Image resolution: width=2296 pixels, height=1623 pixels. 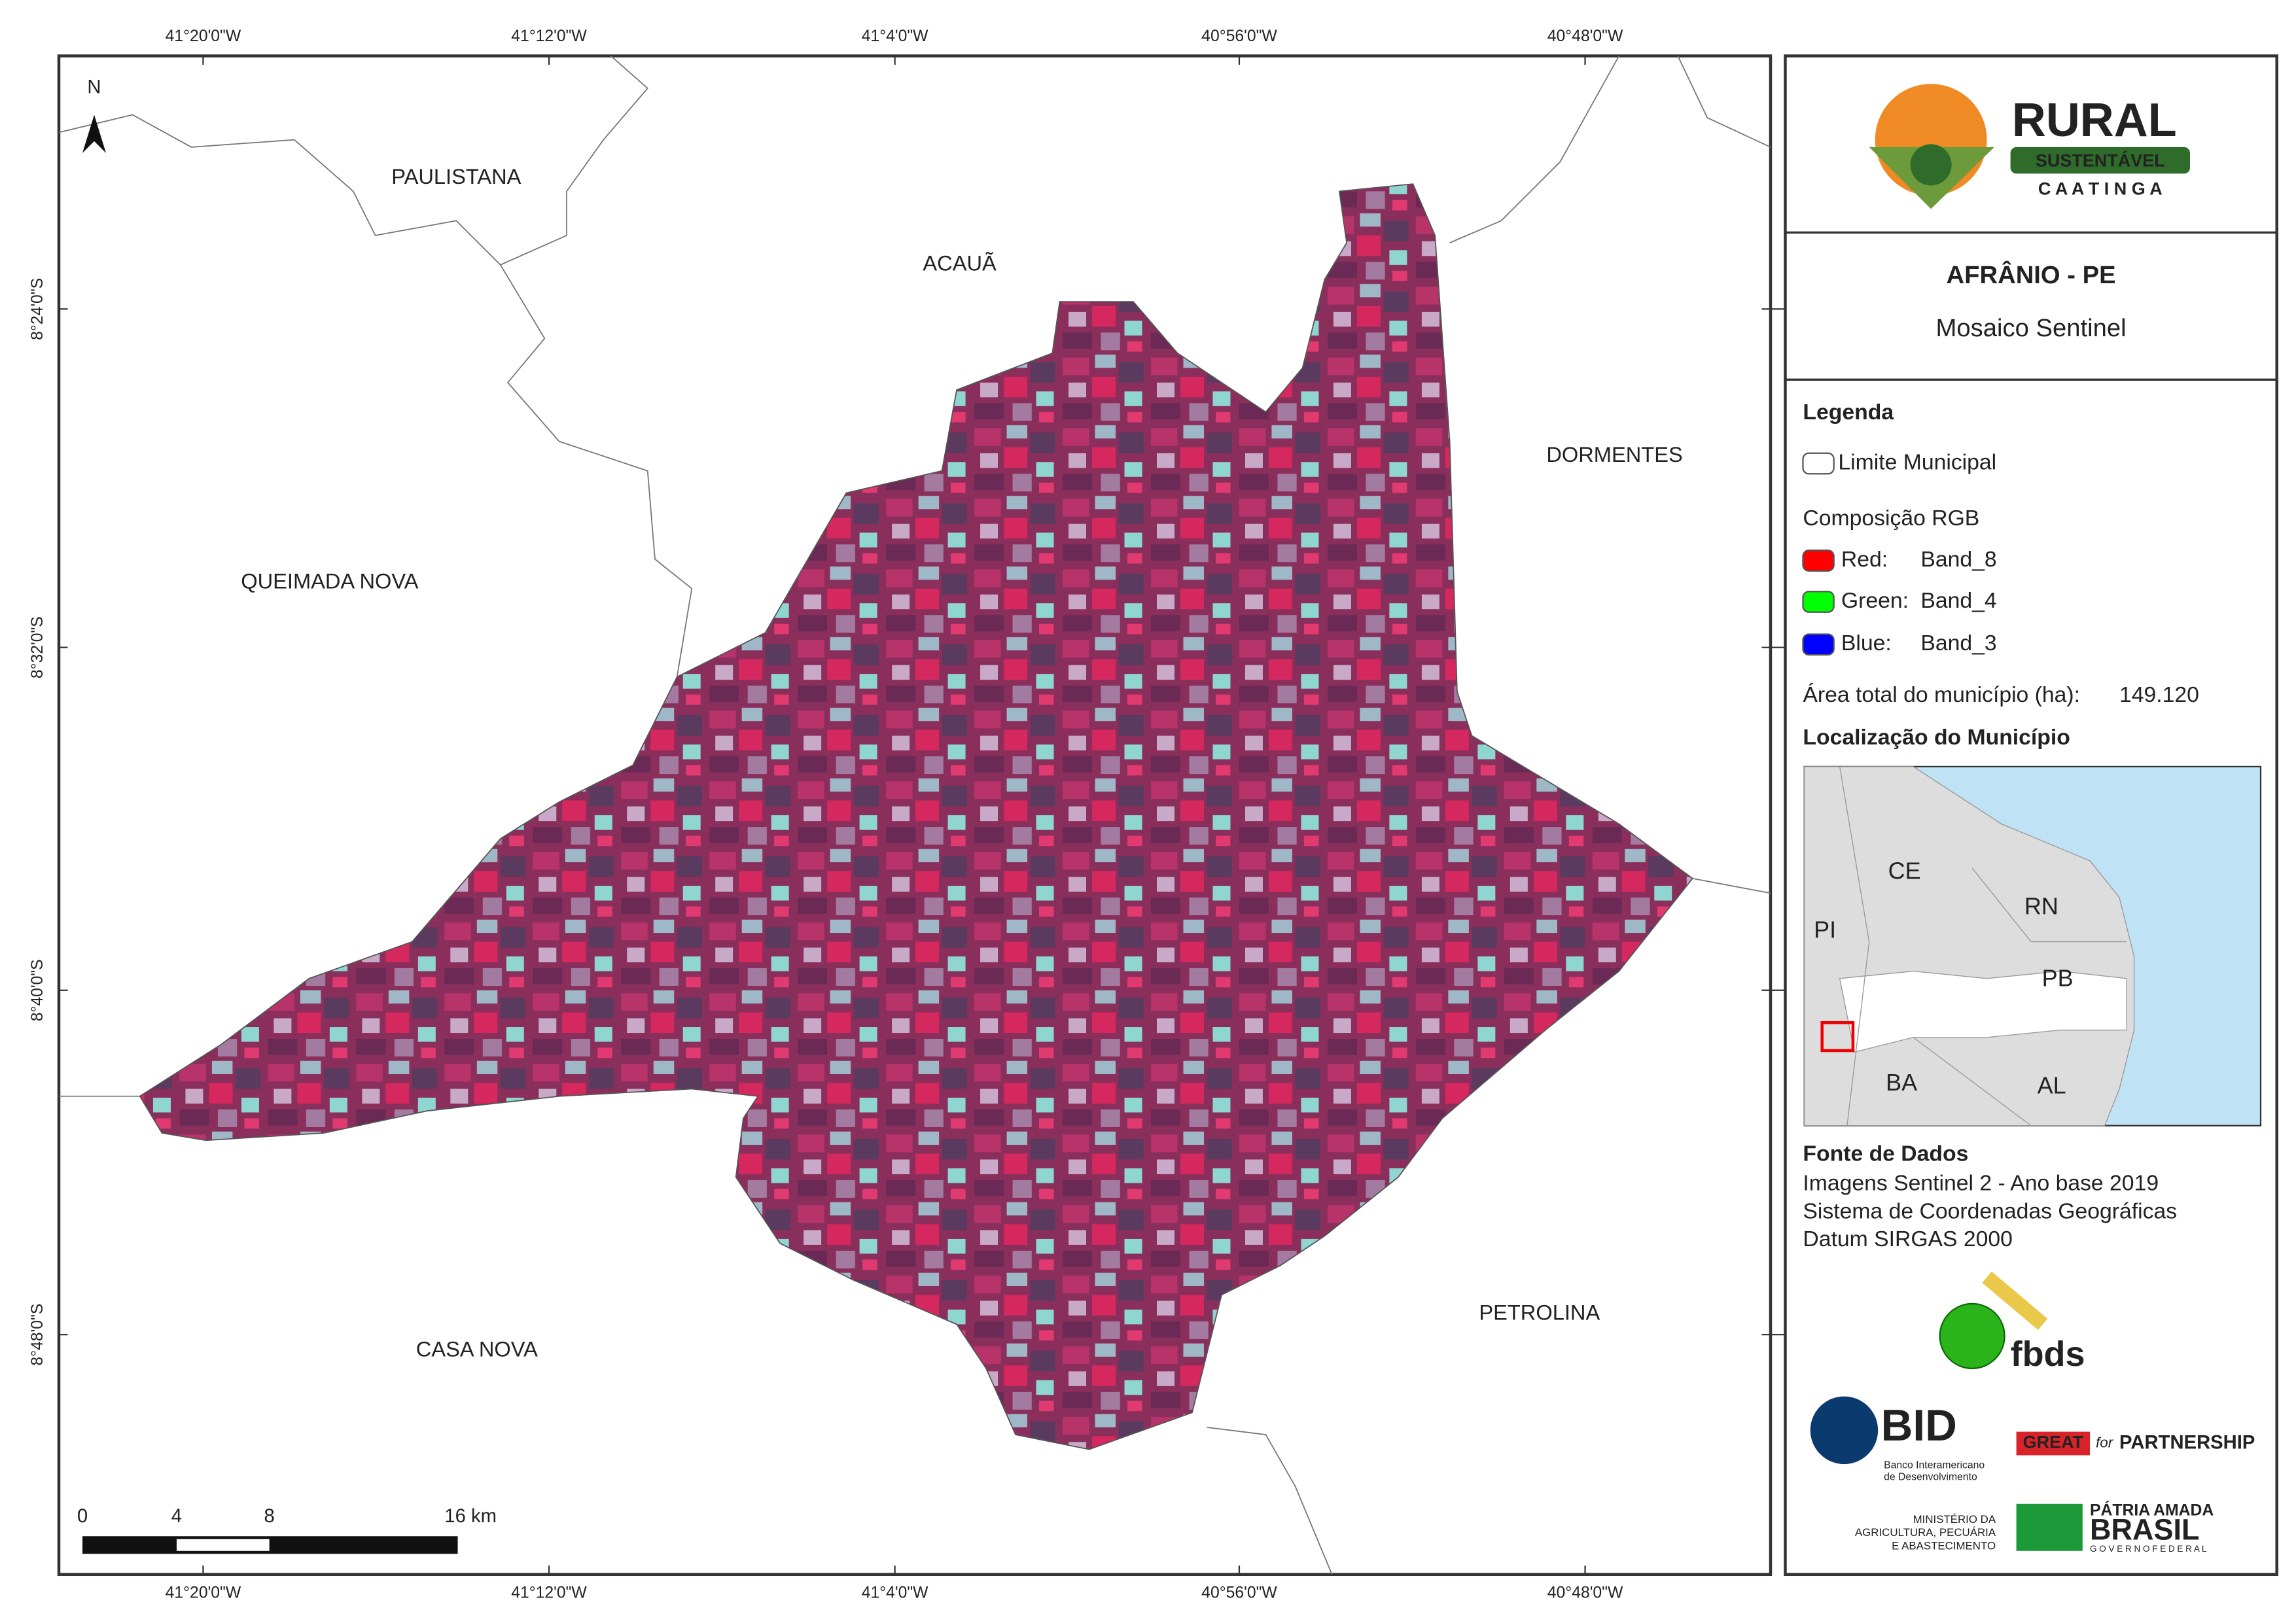 What do you see at coordinates (456, 176) in the screenshot?
I see `place-label: PAULISTANA` at bounding box center [456, 176].